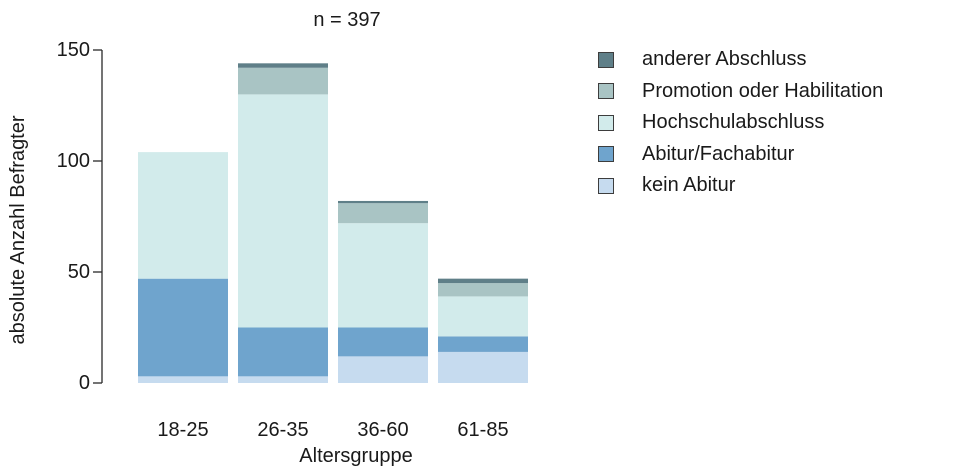 This screenshot has width=955, height=469. Describe the element at coordinates (763, 90) in the screenshot. I see `legend-label: Promotion oder Habilitation` at that location.